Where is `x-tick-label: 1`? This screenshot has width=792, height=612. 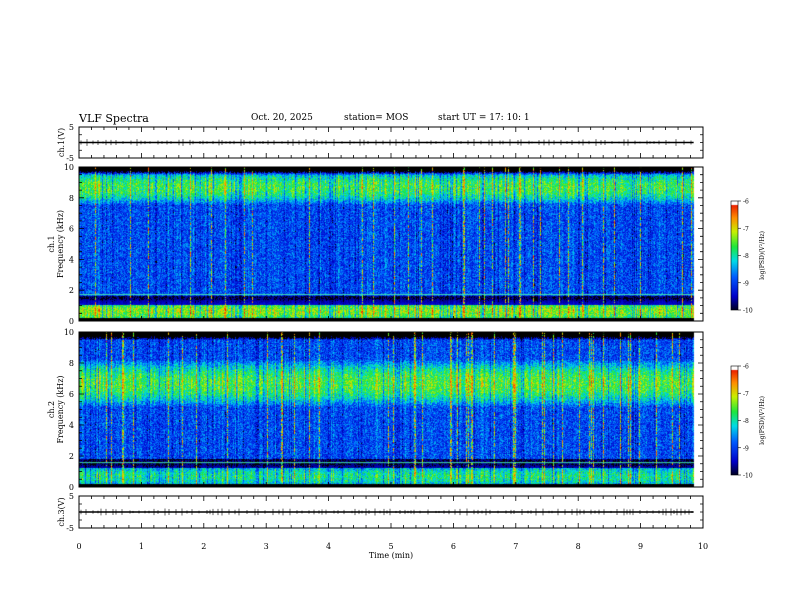 x-tick-label: 1 is located at coordinates (141, 546).